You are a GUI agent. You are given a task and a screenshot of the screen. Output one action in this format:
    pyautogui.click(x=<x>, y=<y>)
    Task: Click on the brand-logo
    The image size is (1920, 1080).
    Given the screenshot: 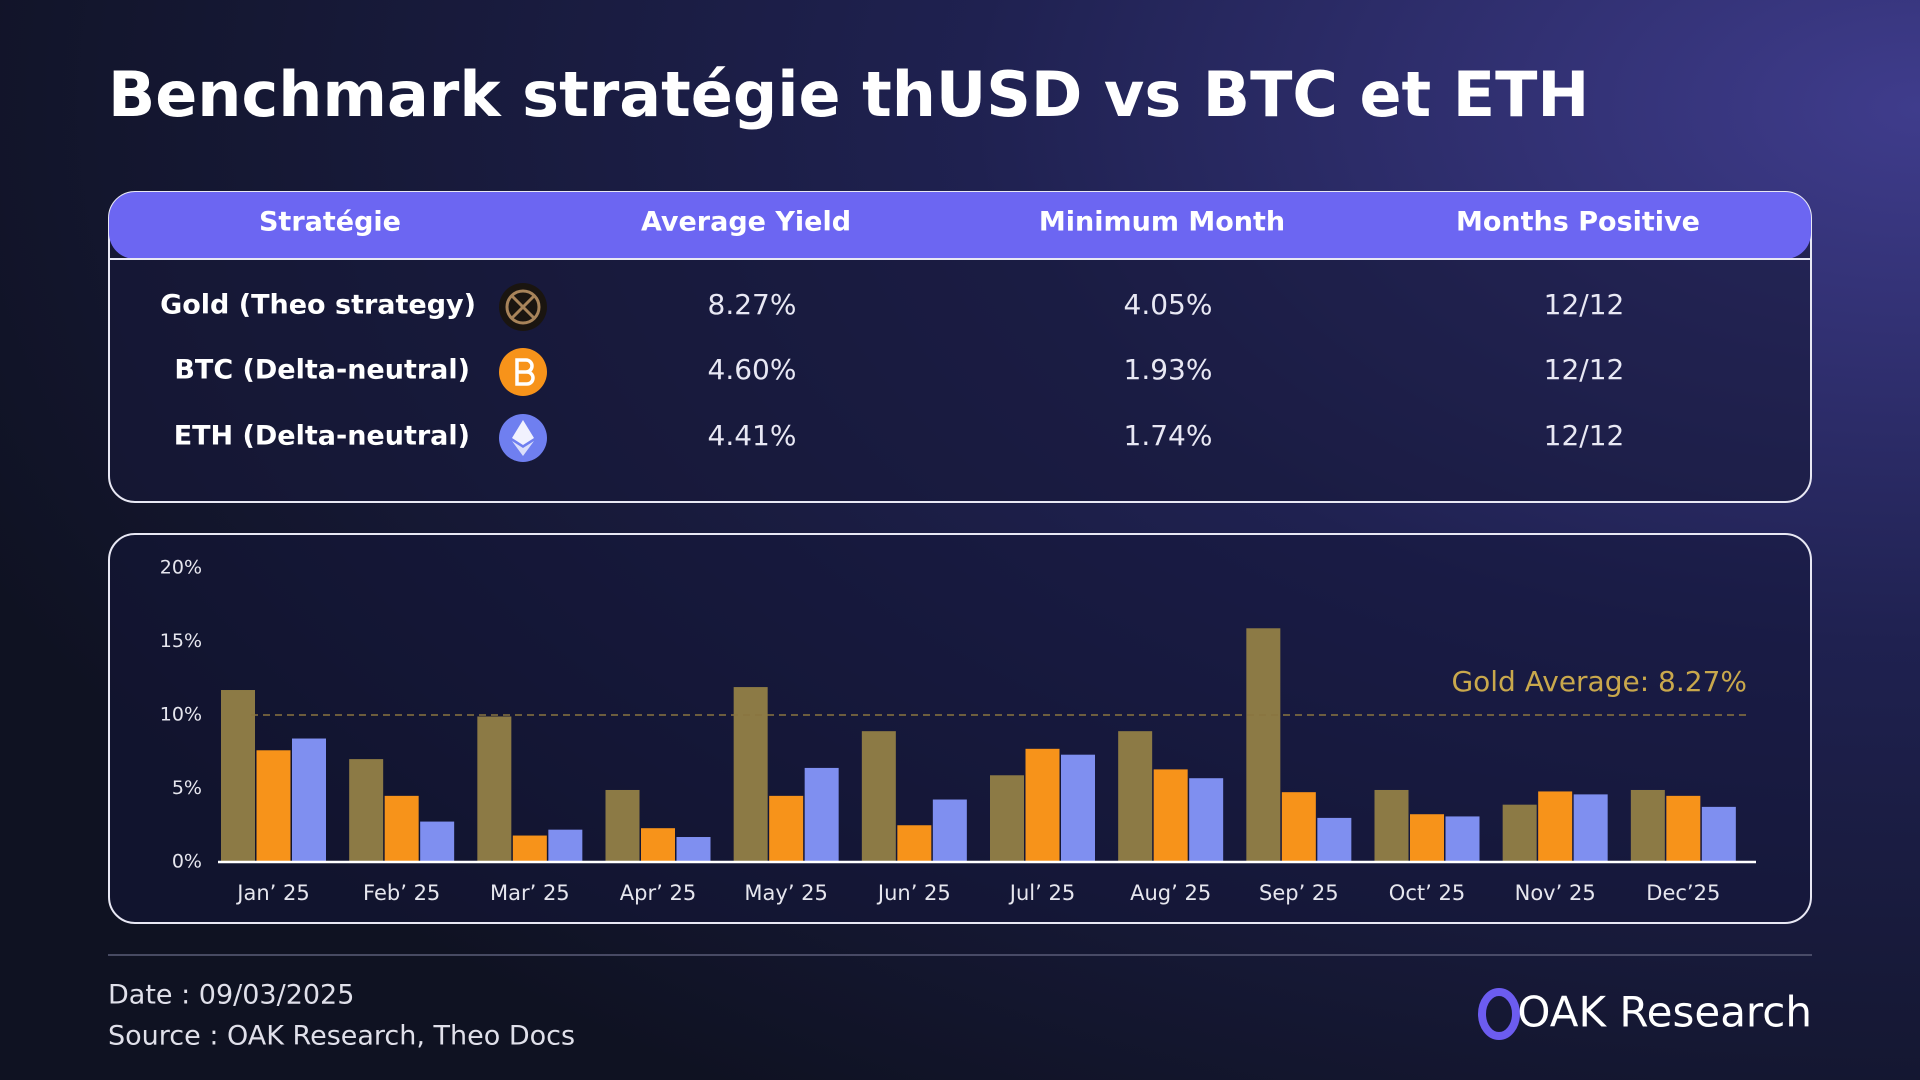 What is the action you would take?
    pyautogui.click(x=1499, y=1014)
    